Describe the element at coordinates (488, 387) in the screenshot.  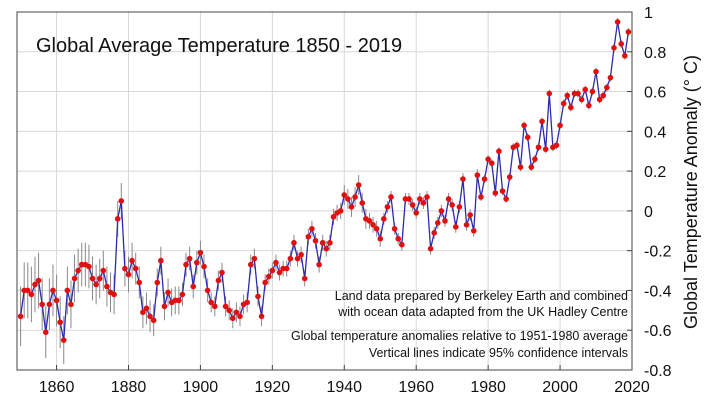
I see `x-tick-label: 1980` at that location.